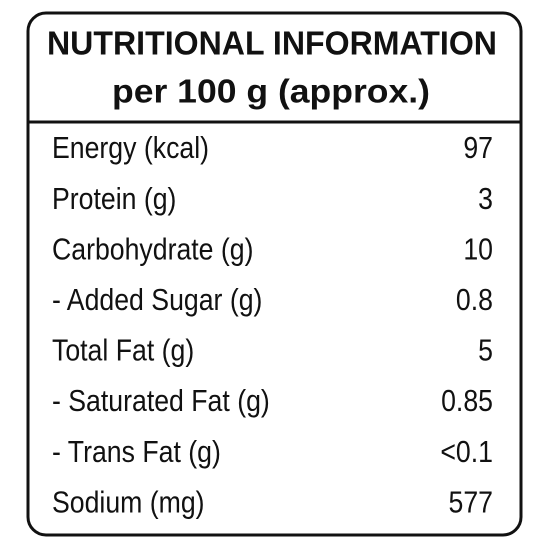 Image resolution: width=550 pixels, height=555 pixels. What do you see at coordinates (130, 148) in the screenshot?
I see `nutrient-name: Energy (kcal)` at bounding box center [130, 148].